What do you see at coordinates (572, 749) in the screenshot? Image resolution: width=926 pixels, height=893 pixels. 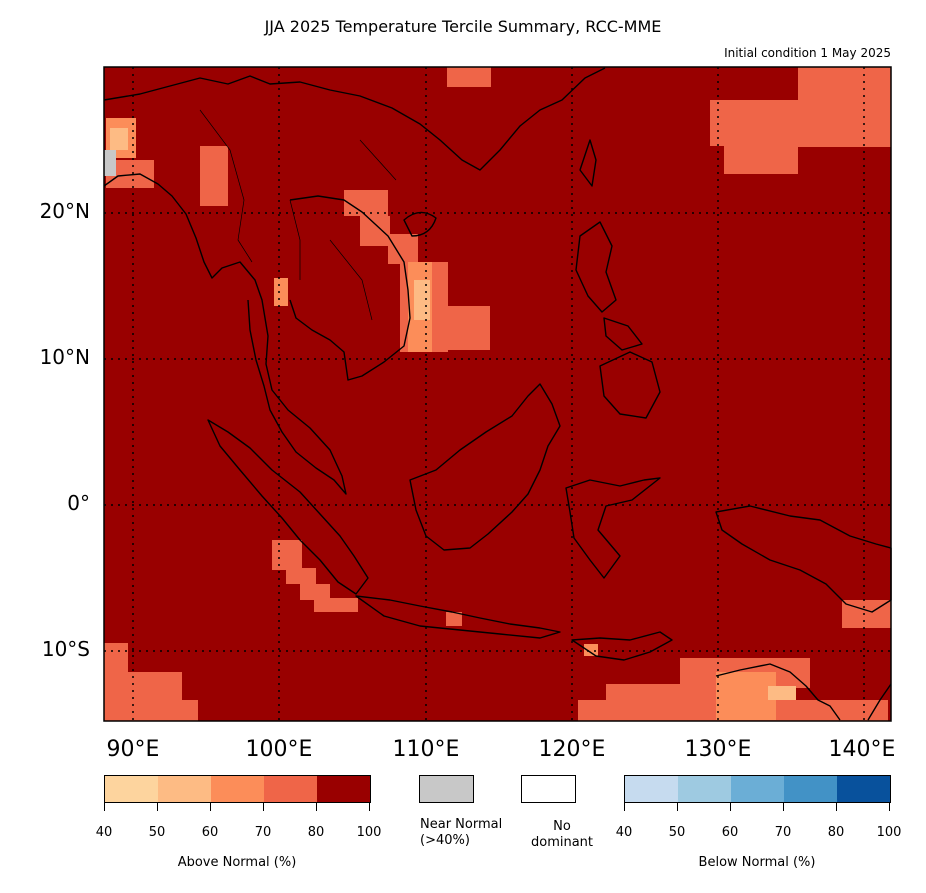 I see `lon-label-120e: 120°E` at bounding box center [572, 749].